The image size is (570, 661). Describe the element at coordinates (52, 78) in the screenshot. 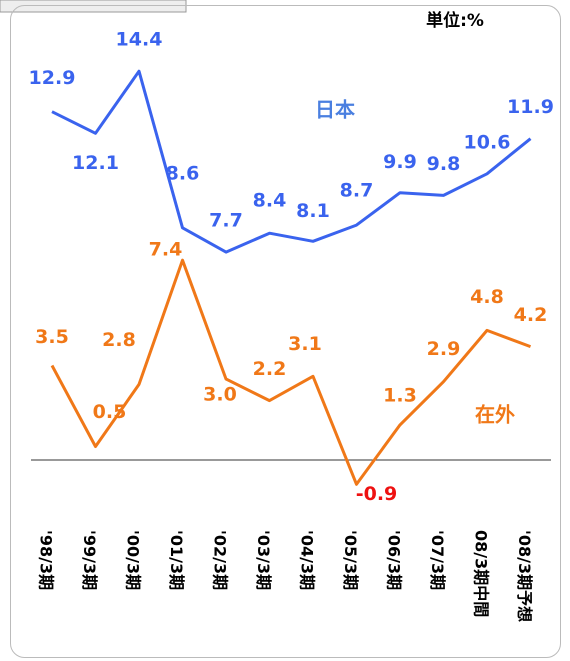

I see `data-label: 12.9` at that location.